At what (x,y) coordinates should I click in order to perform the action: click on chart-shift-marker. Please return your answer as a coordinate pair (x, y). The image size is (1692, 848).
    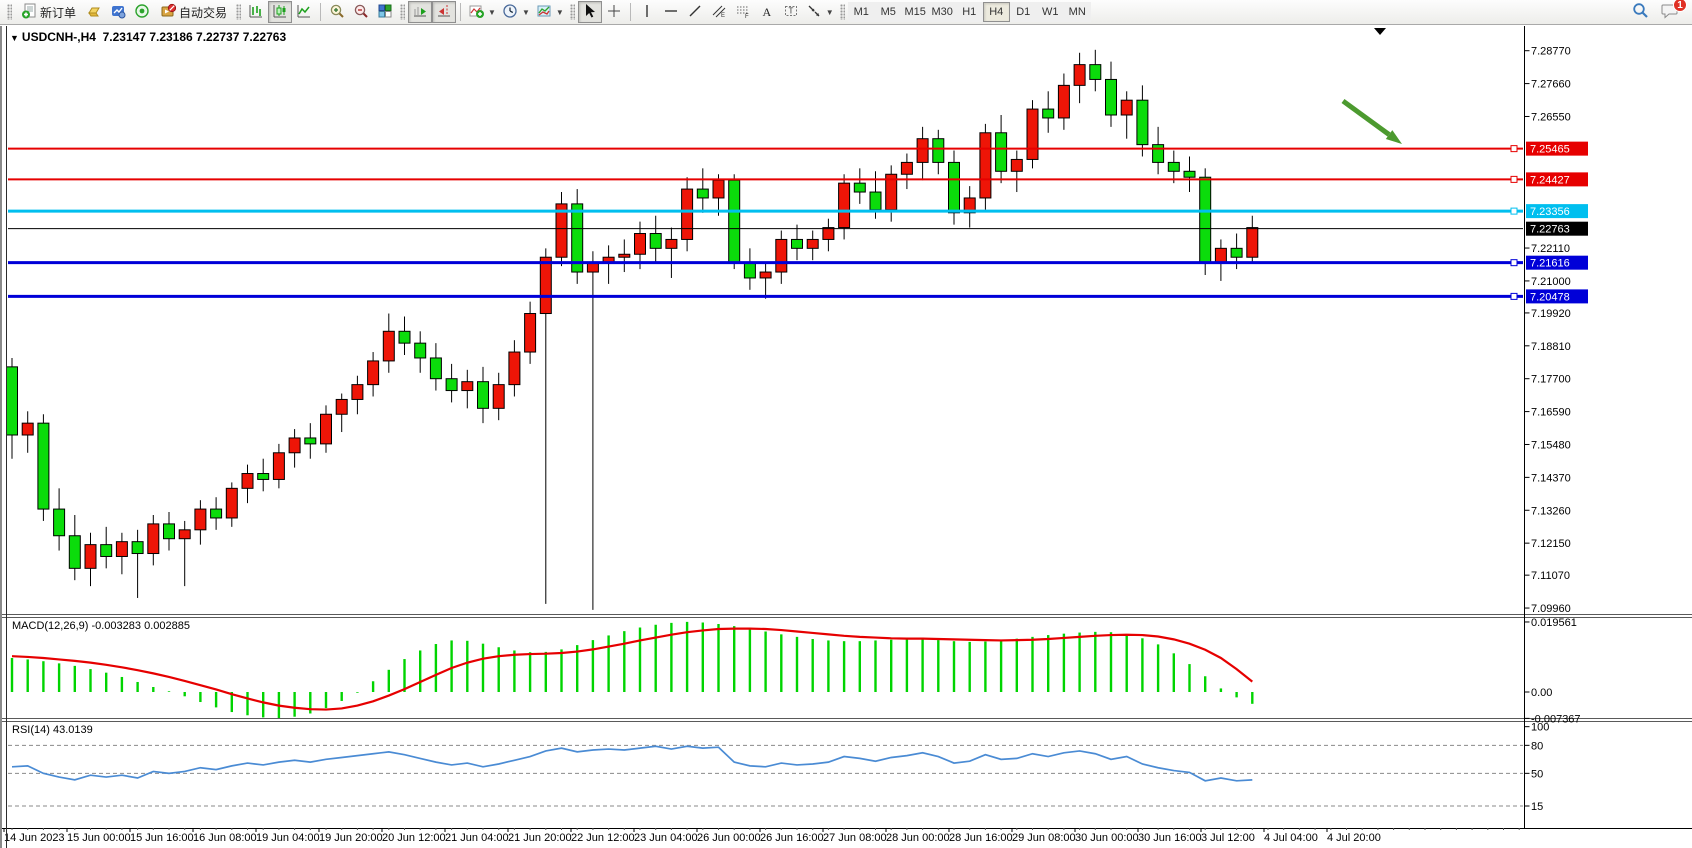
    Looking at the image, I should click on (1380, 31).